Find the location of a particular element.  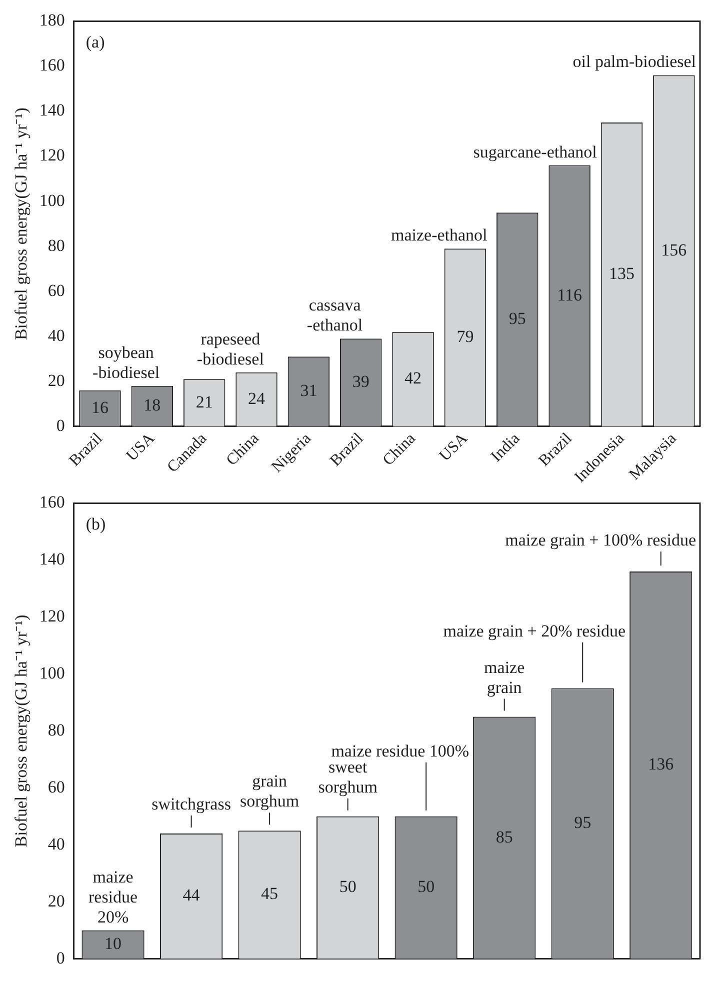

data-label: 16 is located at coordinates (99, 407).